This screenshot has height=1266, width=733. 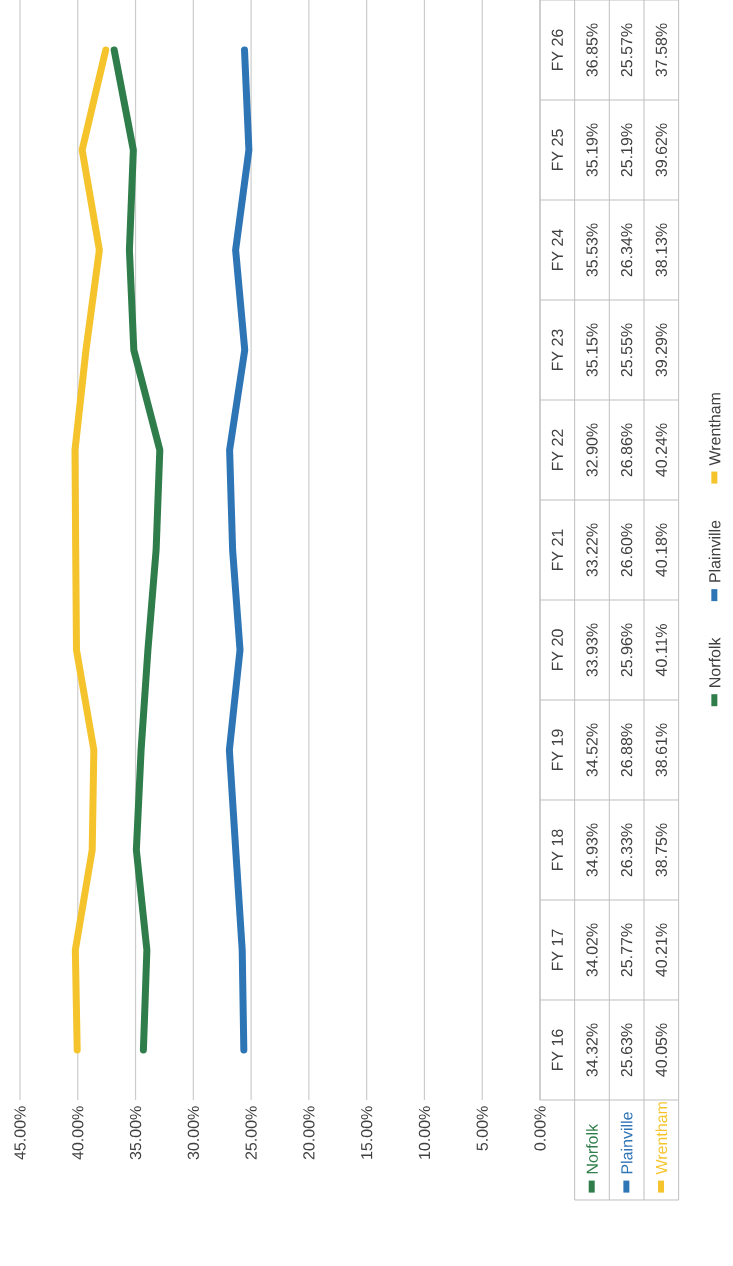 I want to click on y-tick-label: FY 26, so click(x=557, y=50).